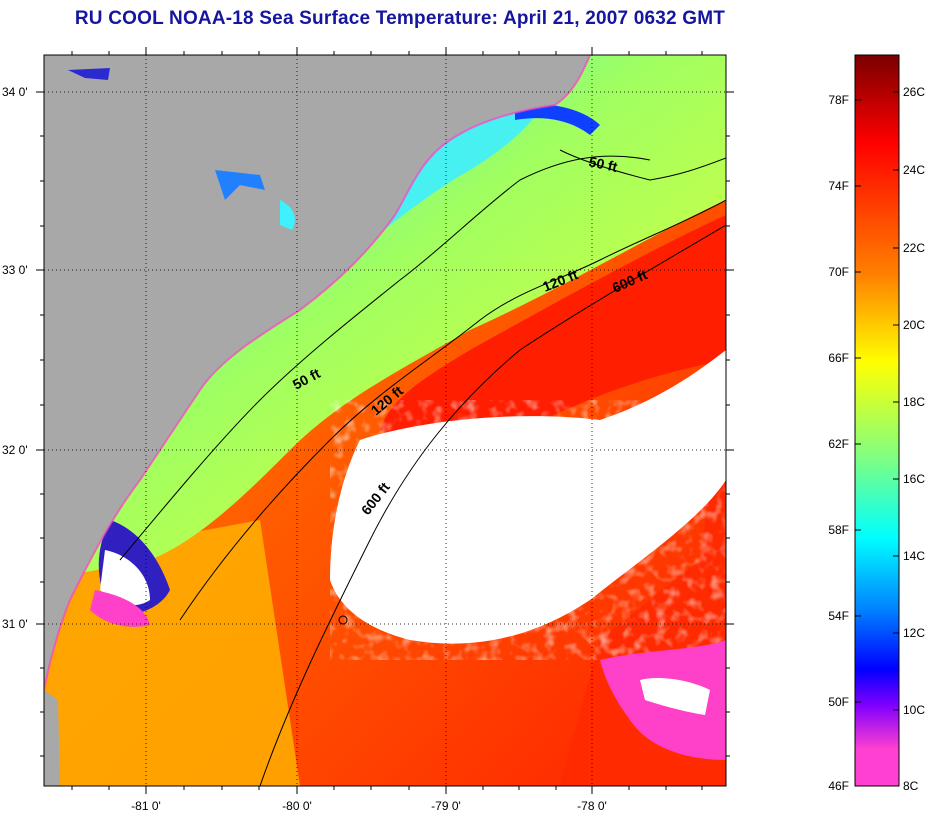 The image size is (928, 817). Describe the element at coordinates (146, 806) in the screenshot. I see `lon-label: -81 0'` at that location.